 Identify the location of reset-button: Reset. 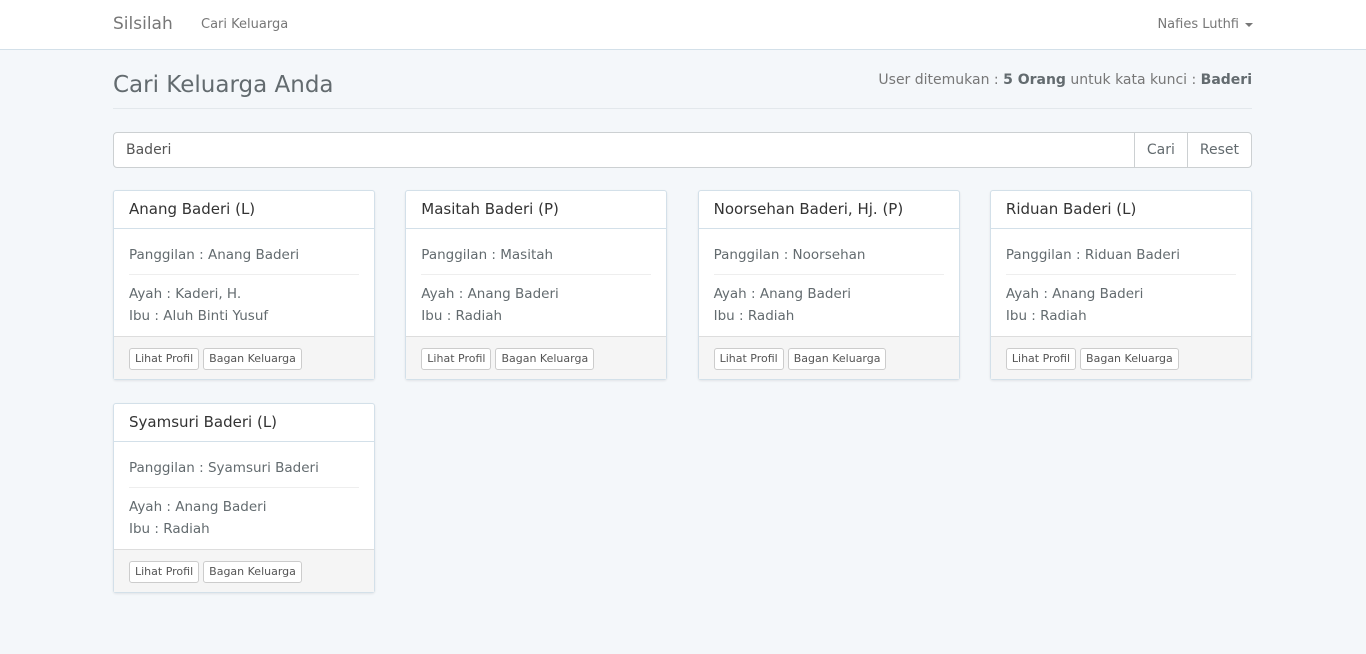
(1219, 150).